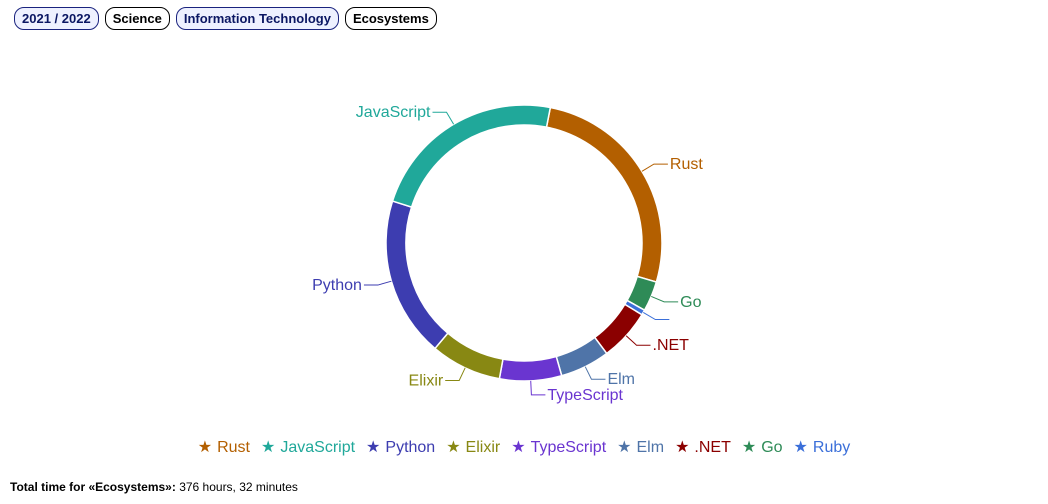 This screenshot has width=1048, height=504. I want to click on leader-line-typescript, so click(538, 388).